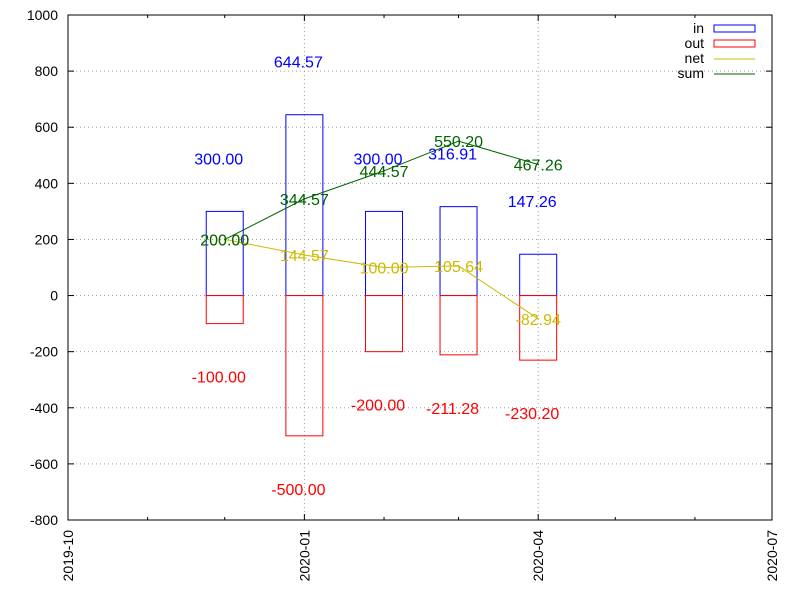  I want to click on data-label-out: -230.20, so click(532, 414).